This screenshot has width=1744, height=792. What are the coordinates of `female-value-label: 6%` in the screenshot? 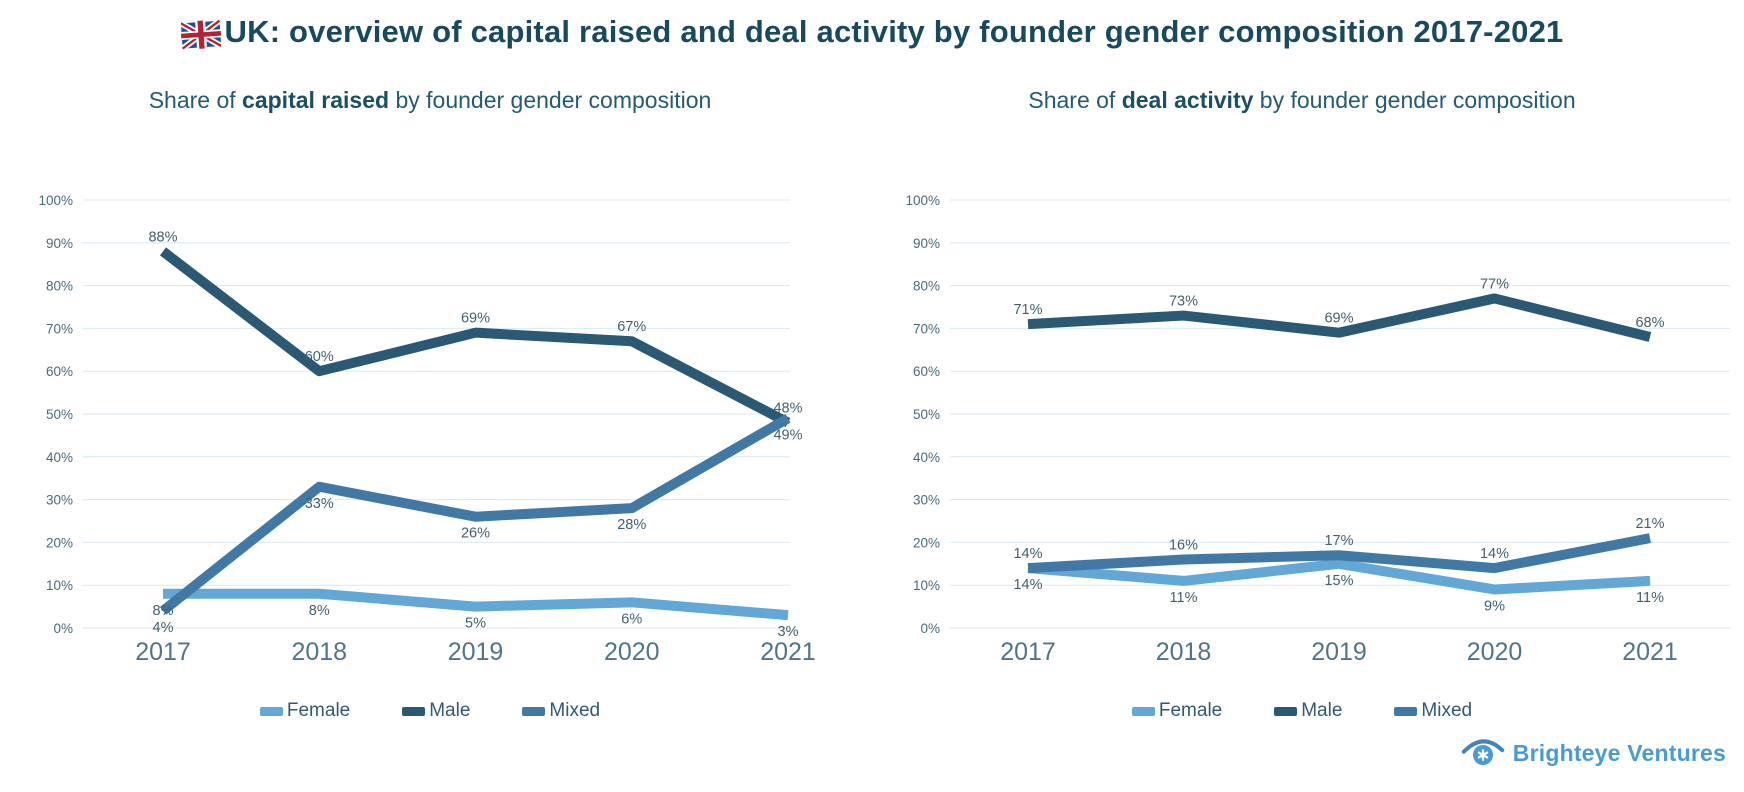 It's located at (631, 619).